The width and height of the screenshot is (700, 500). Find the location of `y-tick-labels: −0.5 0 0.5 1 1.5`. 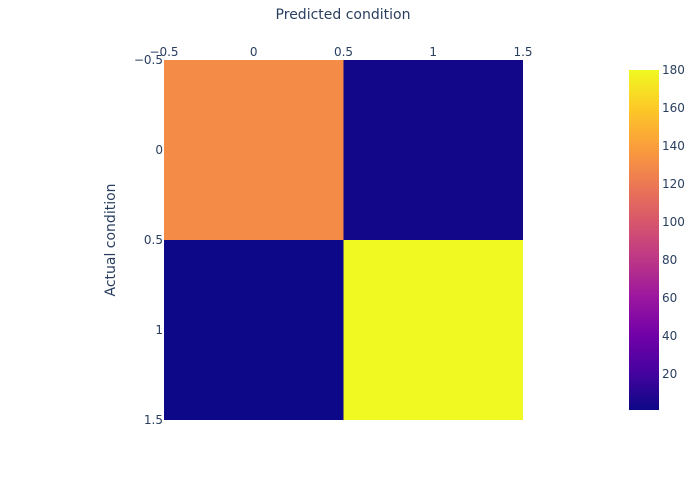

y-tick-labels: −0.5 0 0.5 1 1.5 is located at coordinates (148, 240).